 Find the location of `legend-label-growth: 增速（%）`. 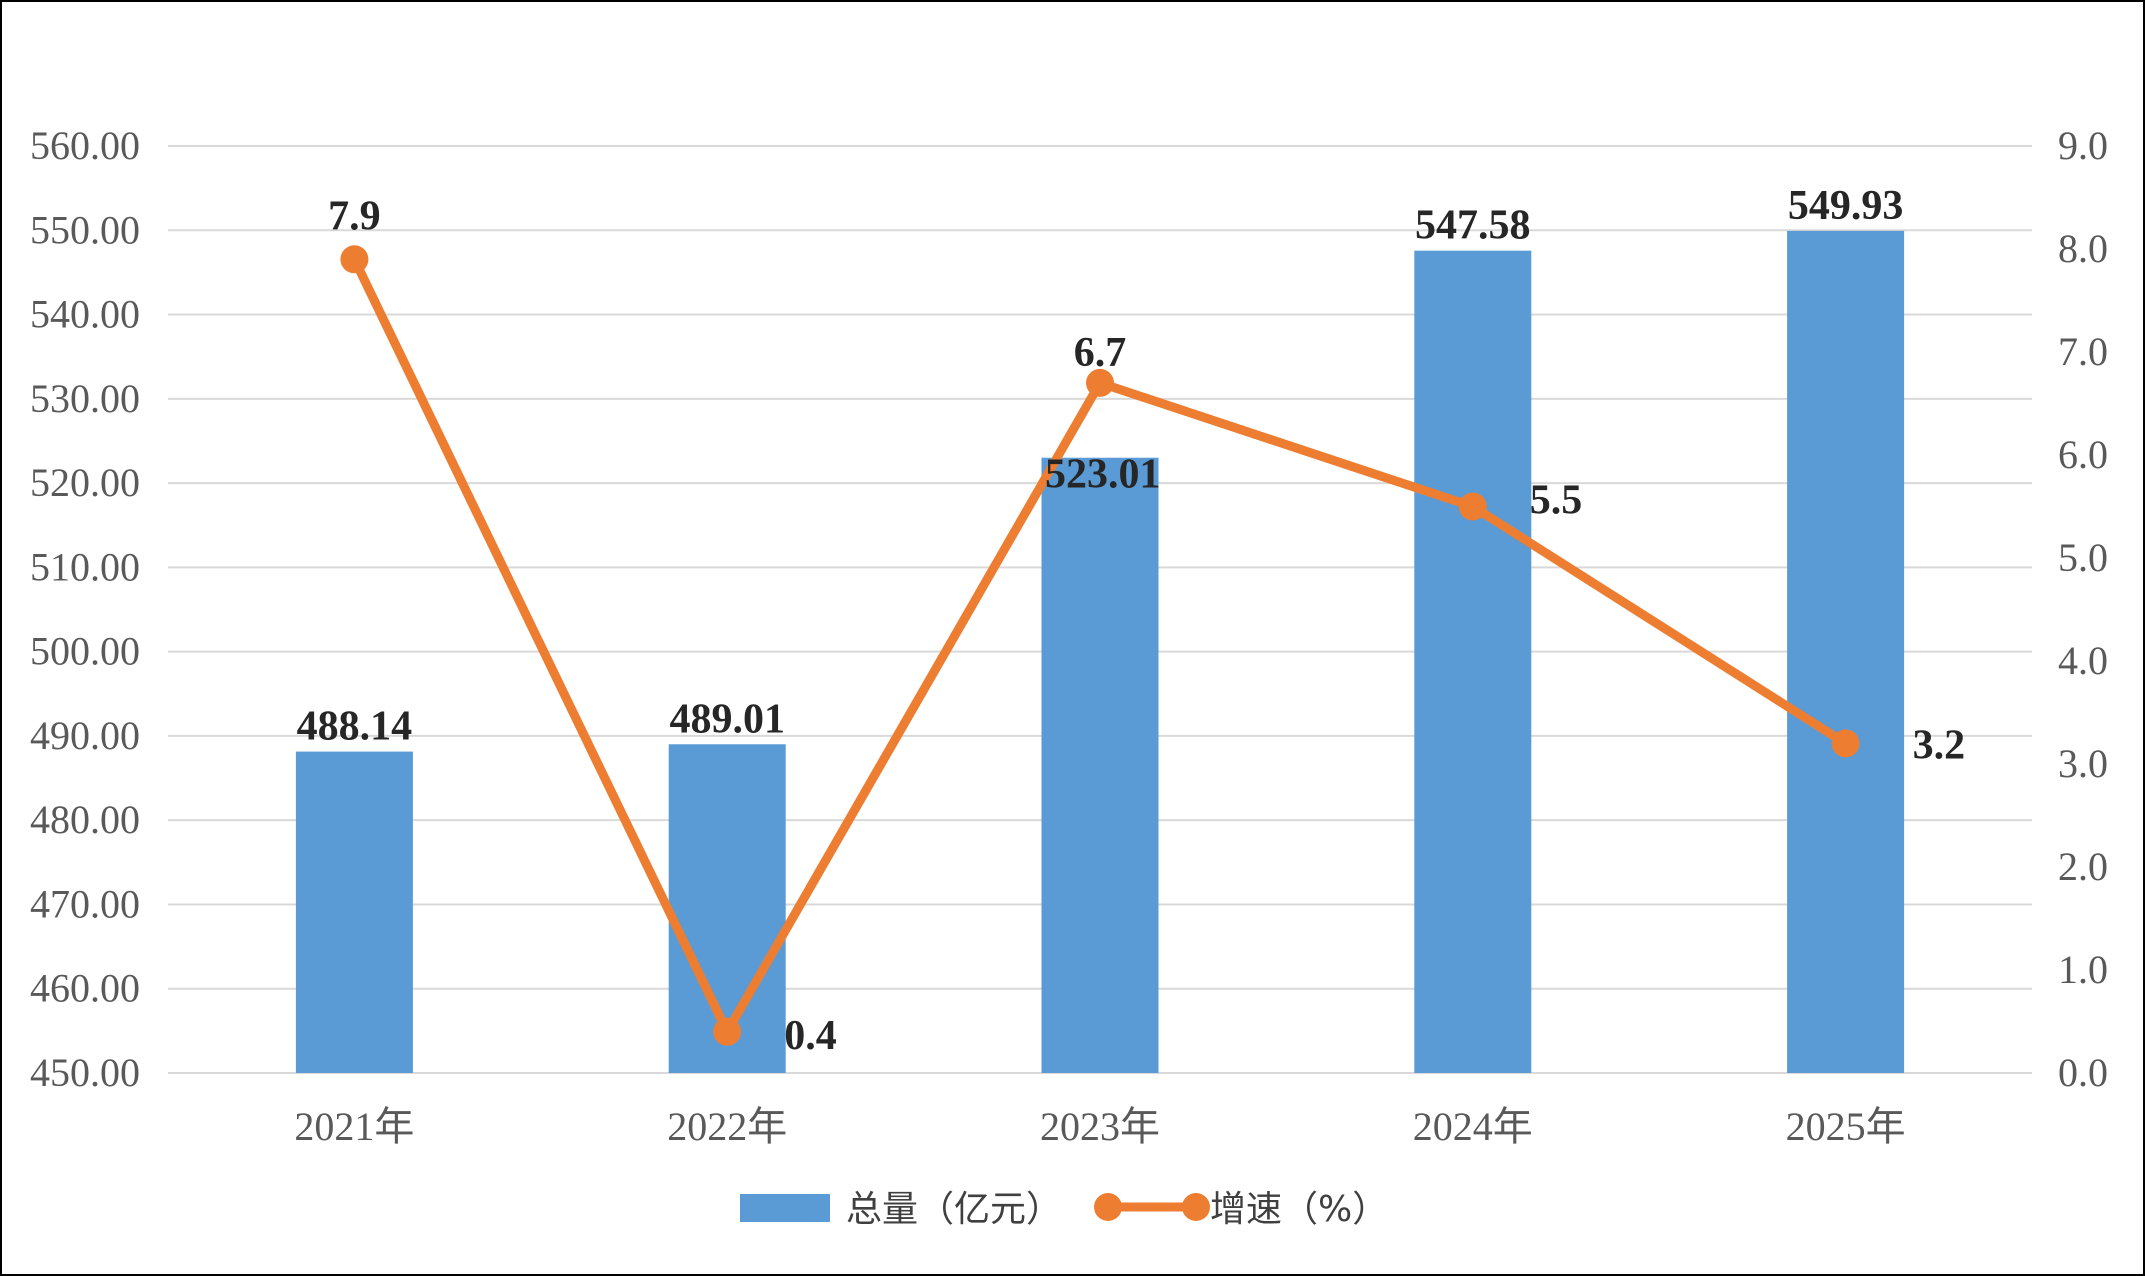

legend-label-growth: 增速（%） is located at coordinates (1299, 1209).